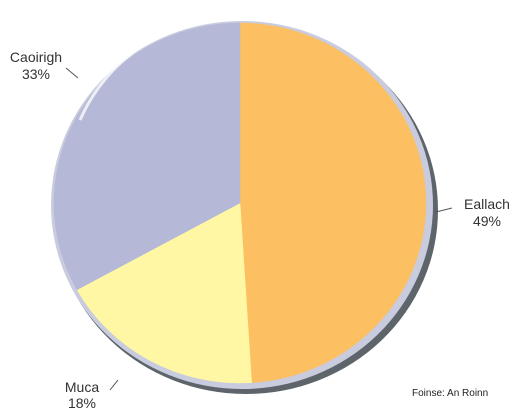 This screenshot has width=519, height=412. What do you see at coordinates (164, 293) in the screenshot?
I see `pie-slice-muca` at bounding box center [164, 293].